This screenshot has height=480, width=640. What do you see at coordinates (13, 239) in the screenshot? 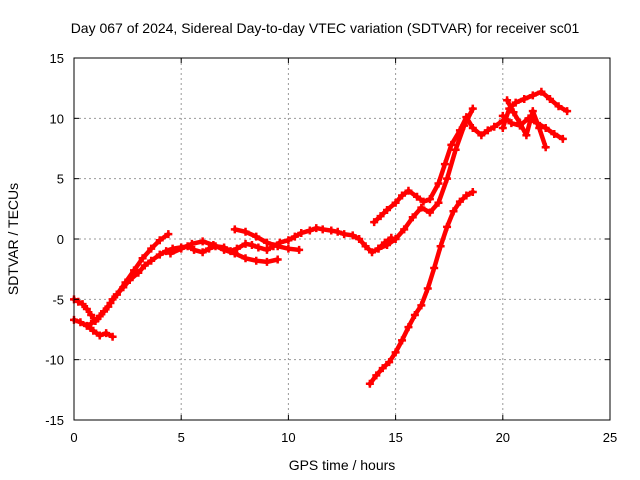
I see `y-axis-label: SDTVAR / TECUs` at bounding box center [13, 239].